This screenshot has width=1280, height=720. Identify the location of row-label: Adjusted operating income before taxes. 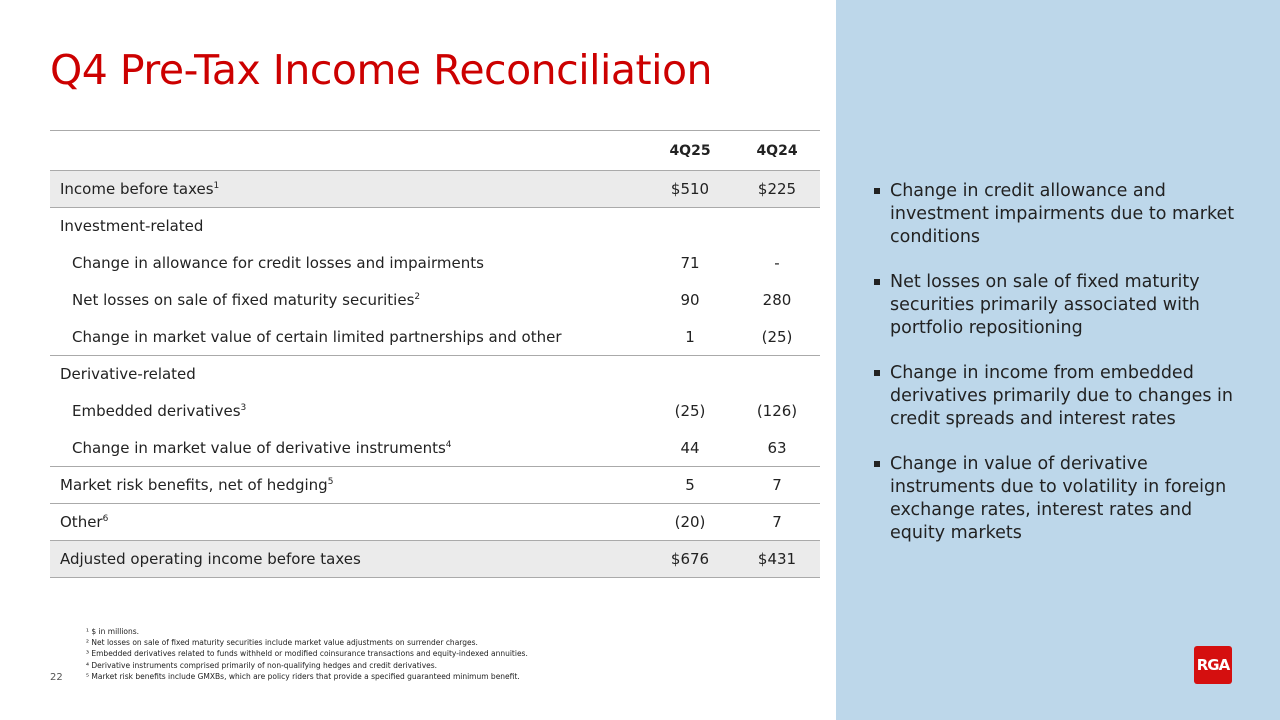
(348, 559).